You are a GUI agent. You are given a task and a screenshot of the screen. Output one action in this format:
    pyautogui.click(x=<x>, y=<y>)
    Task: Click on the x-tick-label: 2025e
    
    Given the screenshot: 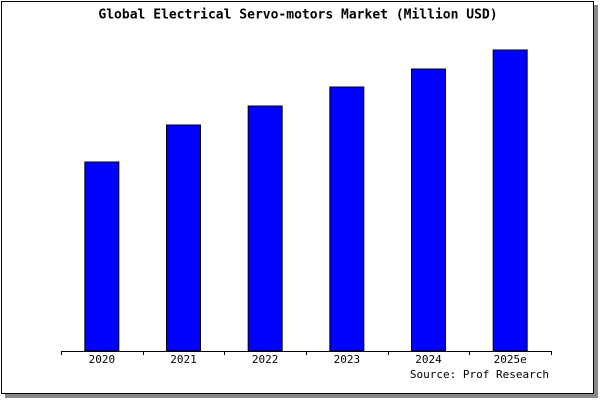 What is the action you would take?
    pyautogui.click(x=510, y=359)
    